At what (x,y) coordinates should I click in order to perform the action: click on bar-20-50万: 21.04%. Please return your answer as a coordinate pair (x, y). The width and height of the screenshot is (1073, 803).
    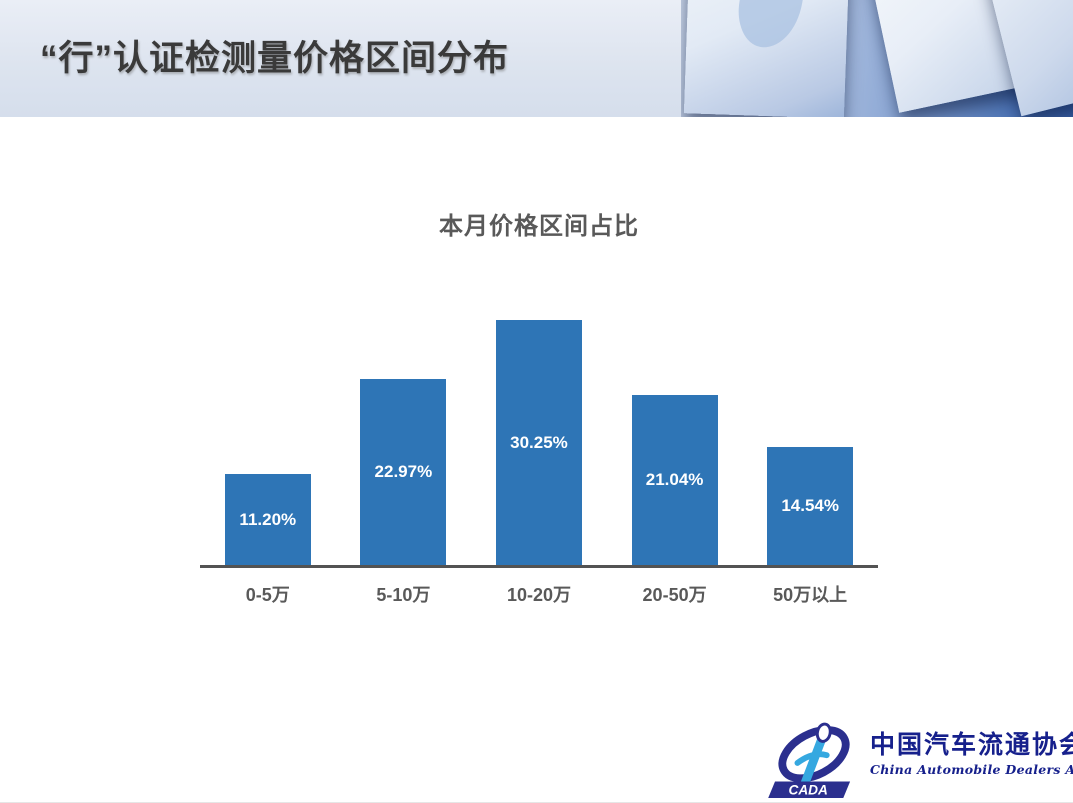
    Looking at the image, I should click on (674, 480).